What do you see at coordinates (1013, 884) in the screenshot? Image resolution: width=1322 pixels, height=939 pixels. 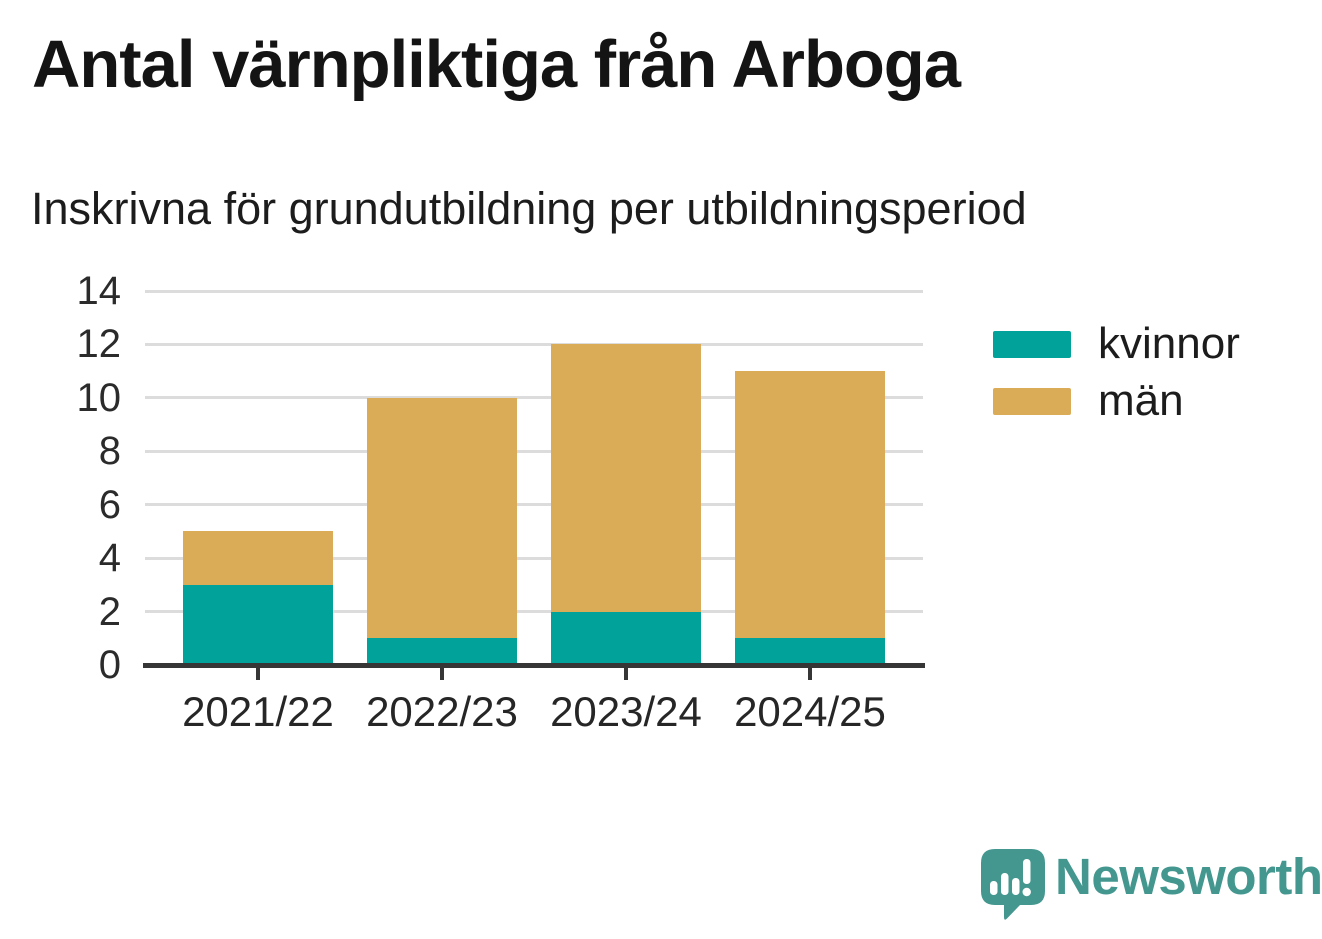 I see `newsworthy-logo-icon` at bounding box center [1013, 884].